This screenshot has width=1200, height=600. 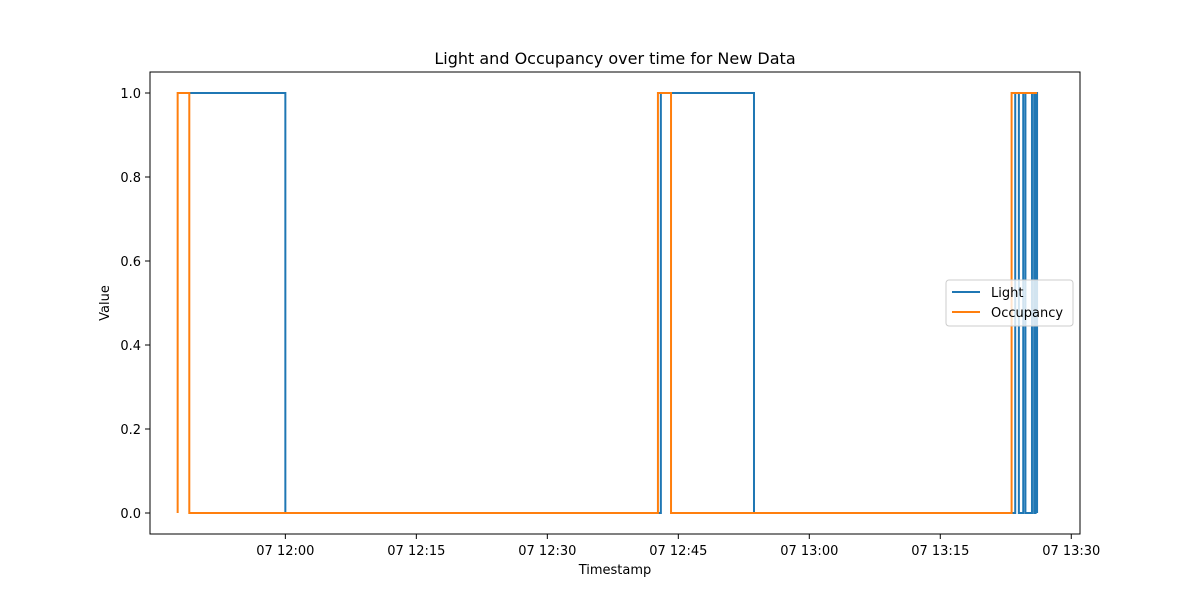 What do you see at coordinates (285, 551) in the screenshot?
I see `x-tick-label: 07 12:00` at bounding box center [285, 551].